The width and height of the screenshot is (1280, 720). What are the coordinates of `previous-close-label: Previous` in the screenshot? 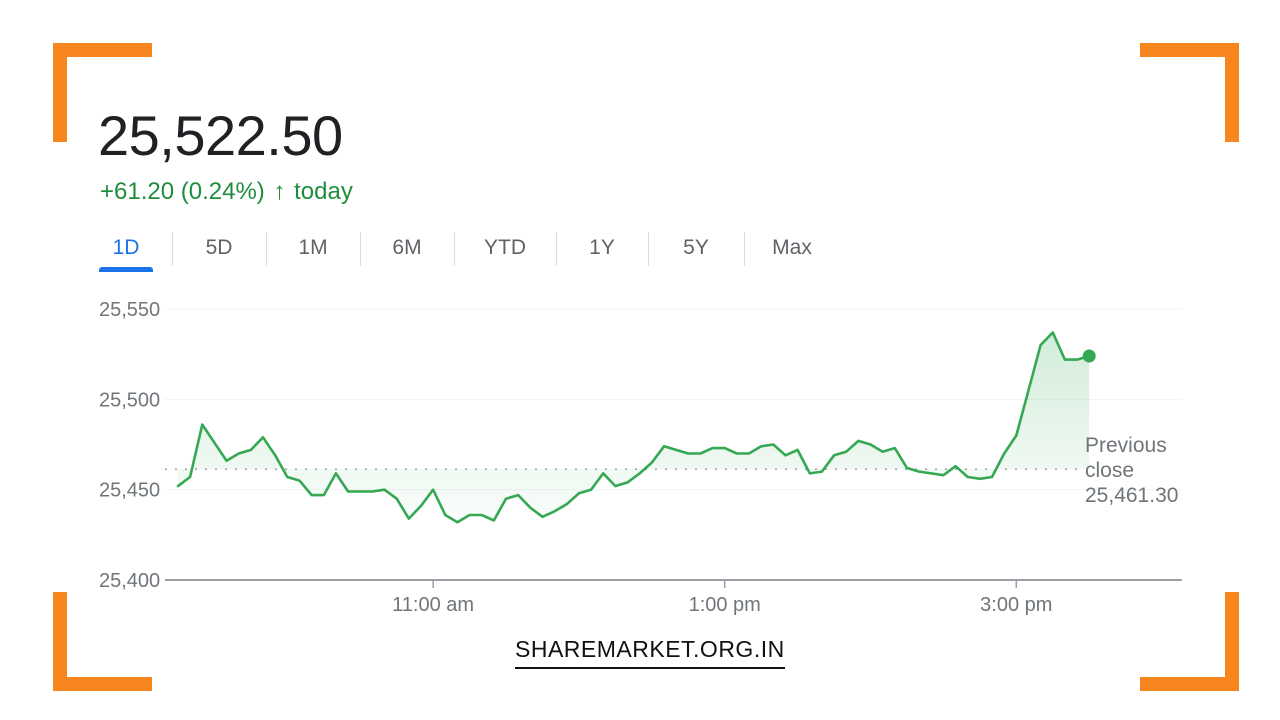 It's located at (1126, 445).